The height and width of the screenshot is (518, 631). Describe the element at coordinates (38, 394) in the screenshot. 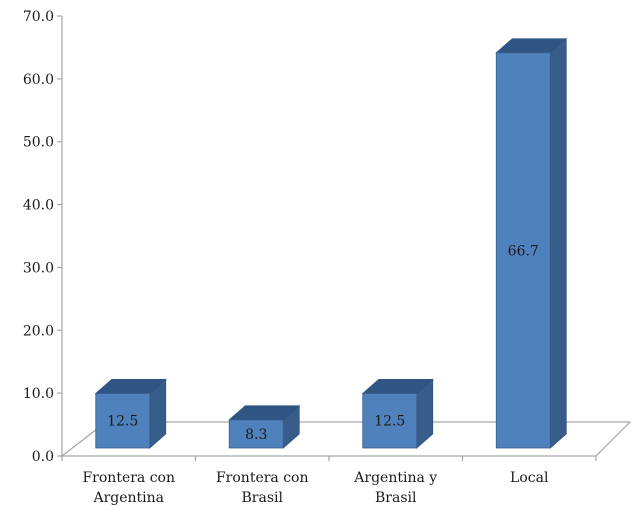

I see `y-tick-label: 10.0` at that location.